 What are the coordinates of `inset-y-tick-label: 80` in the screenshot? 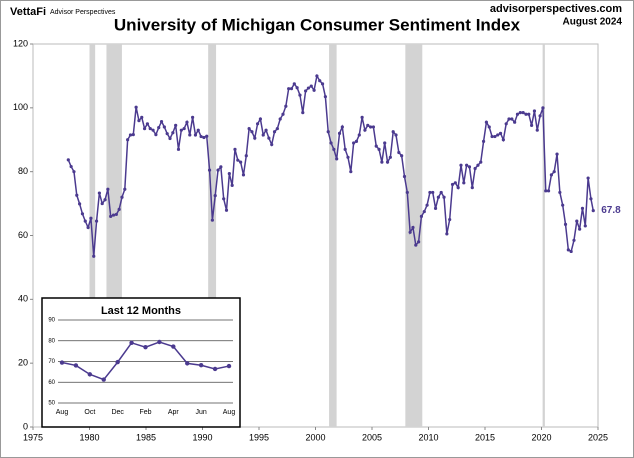 It's located at (51, 341).